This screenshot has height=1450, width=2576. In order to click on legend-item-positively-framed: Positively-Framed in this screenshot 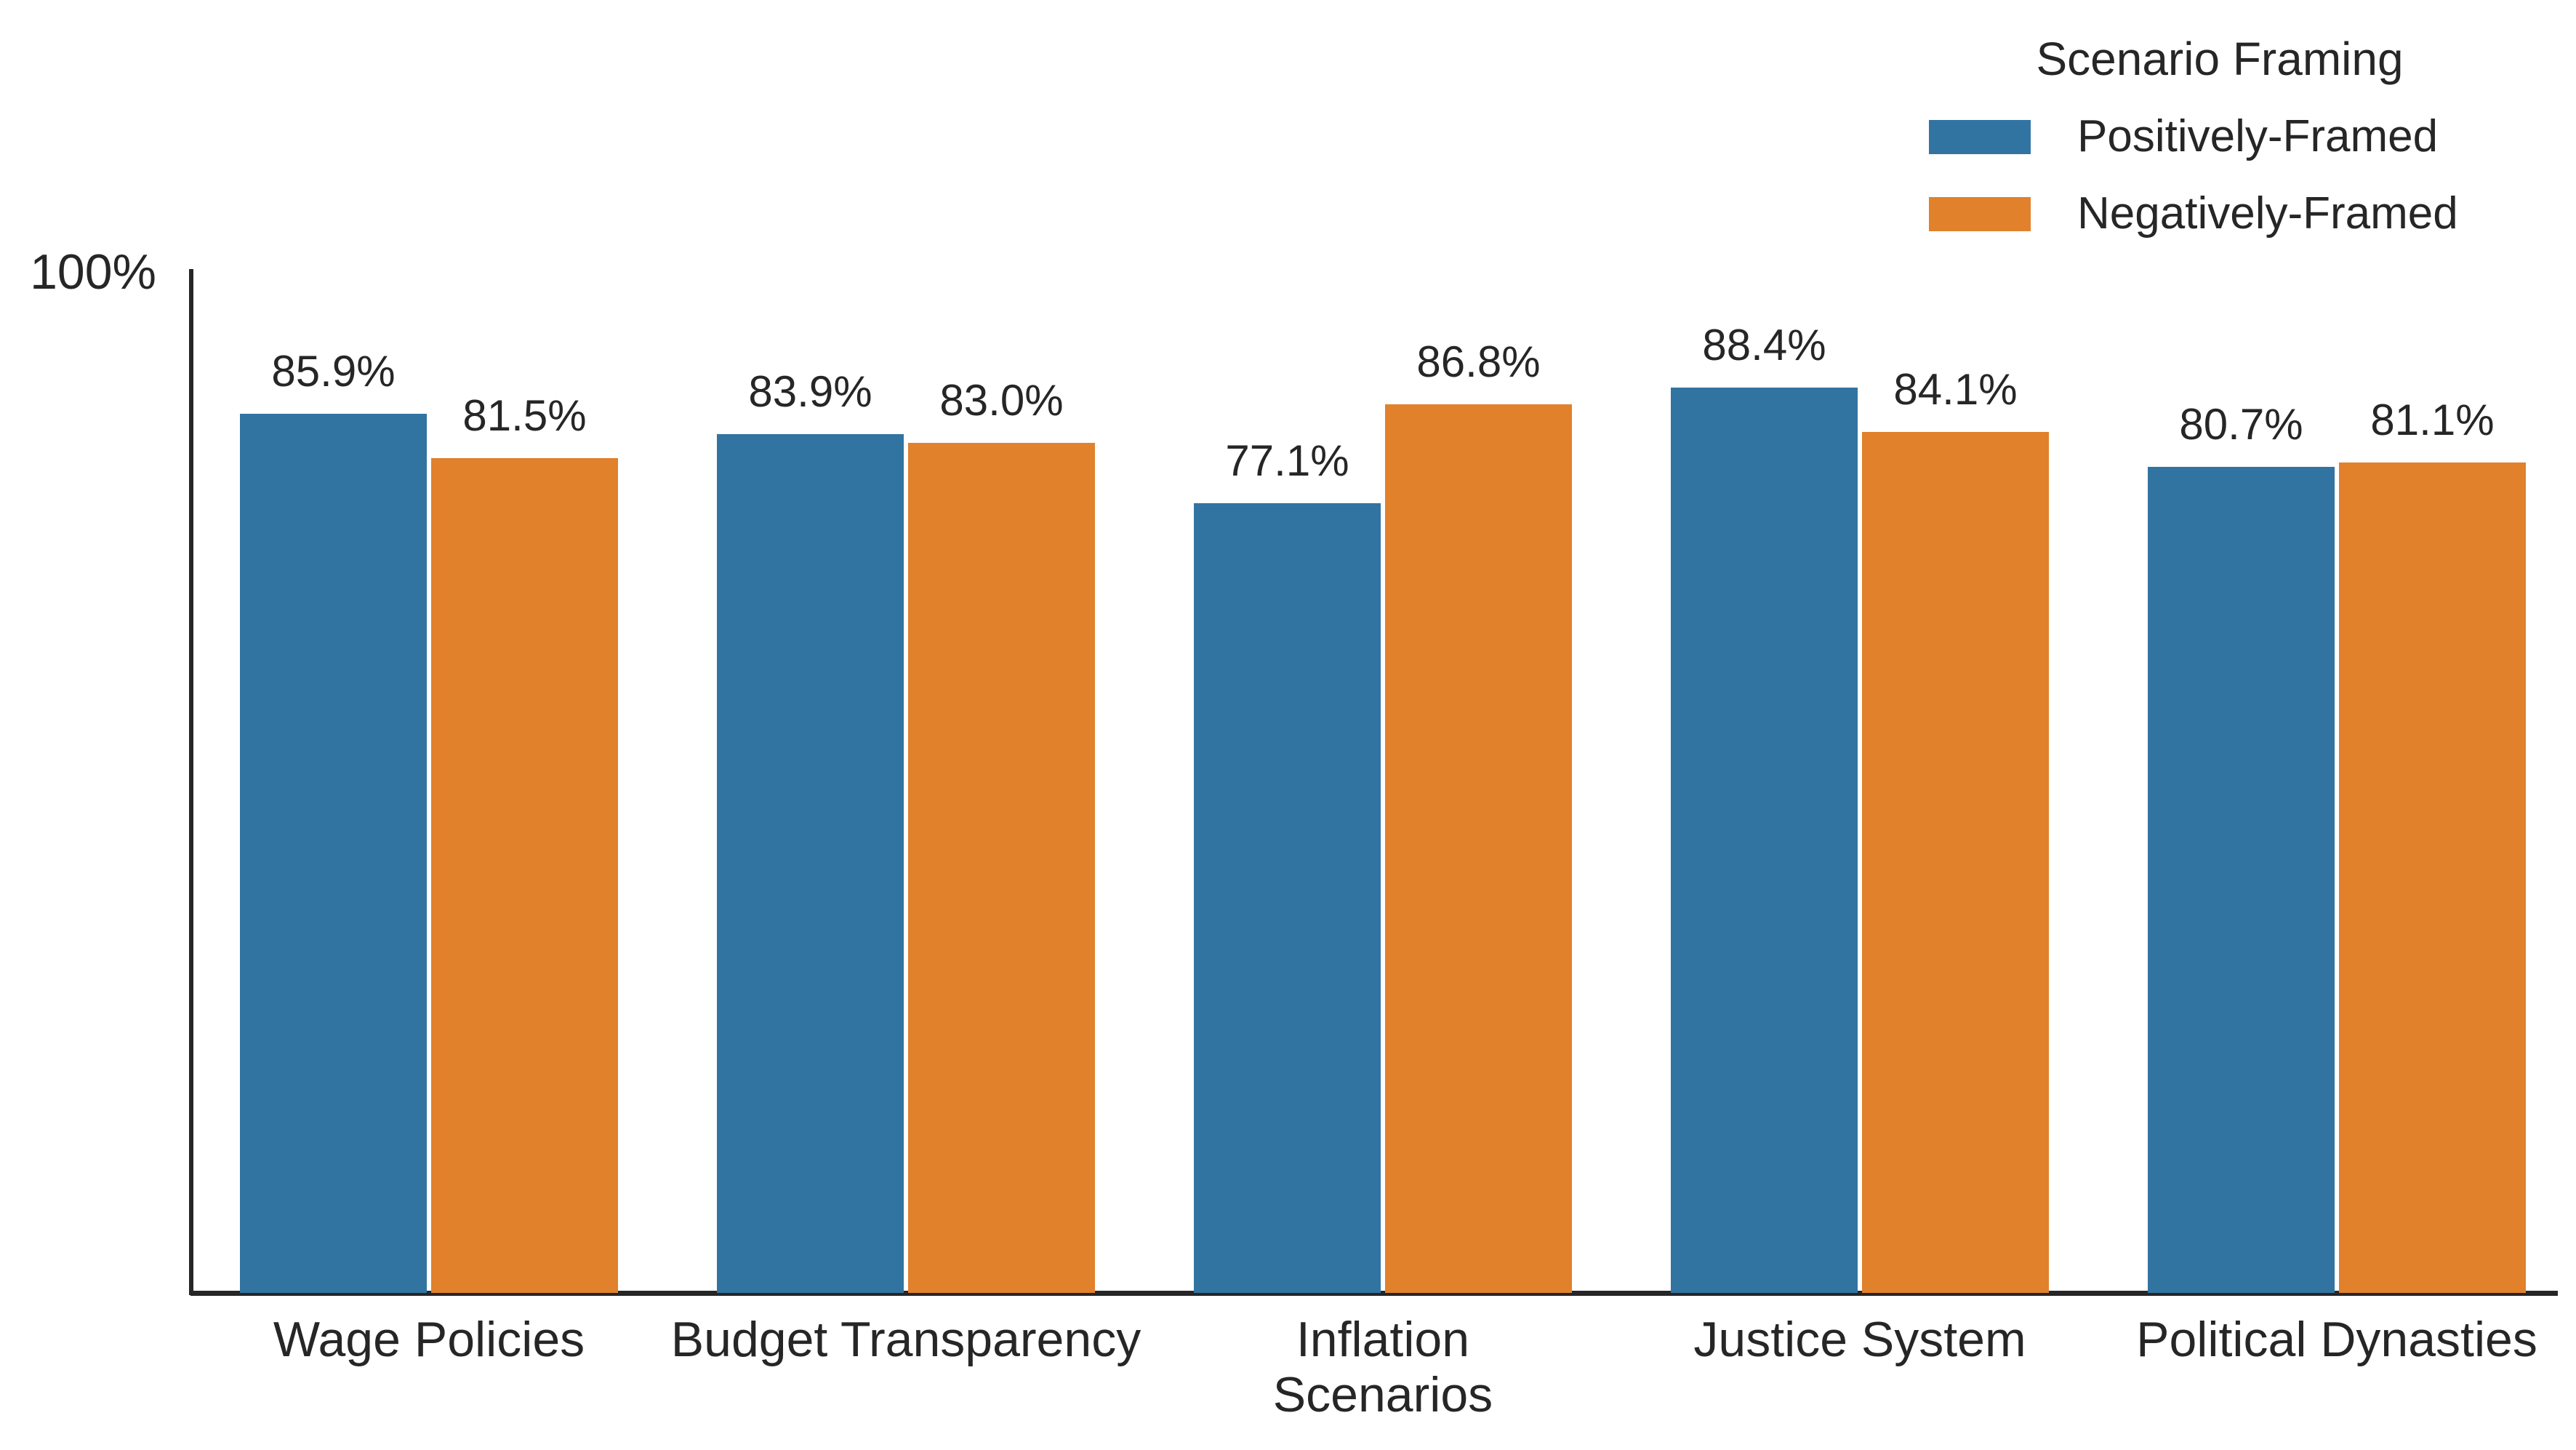, I will do `click(2220, 136)`.